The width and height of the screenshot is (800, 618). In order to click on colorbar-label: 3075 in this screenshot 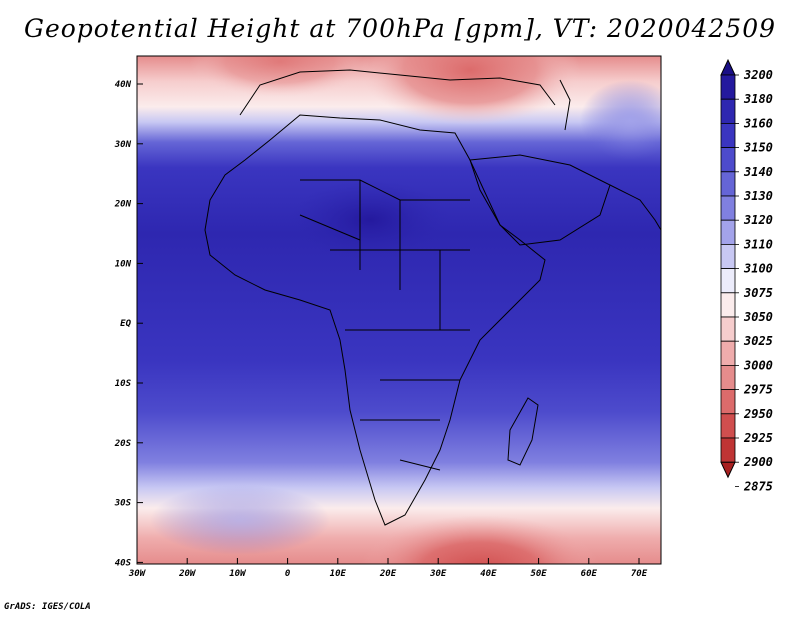, I will do `click(758, 293)`.